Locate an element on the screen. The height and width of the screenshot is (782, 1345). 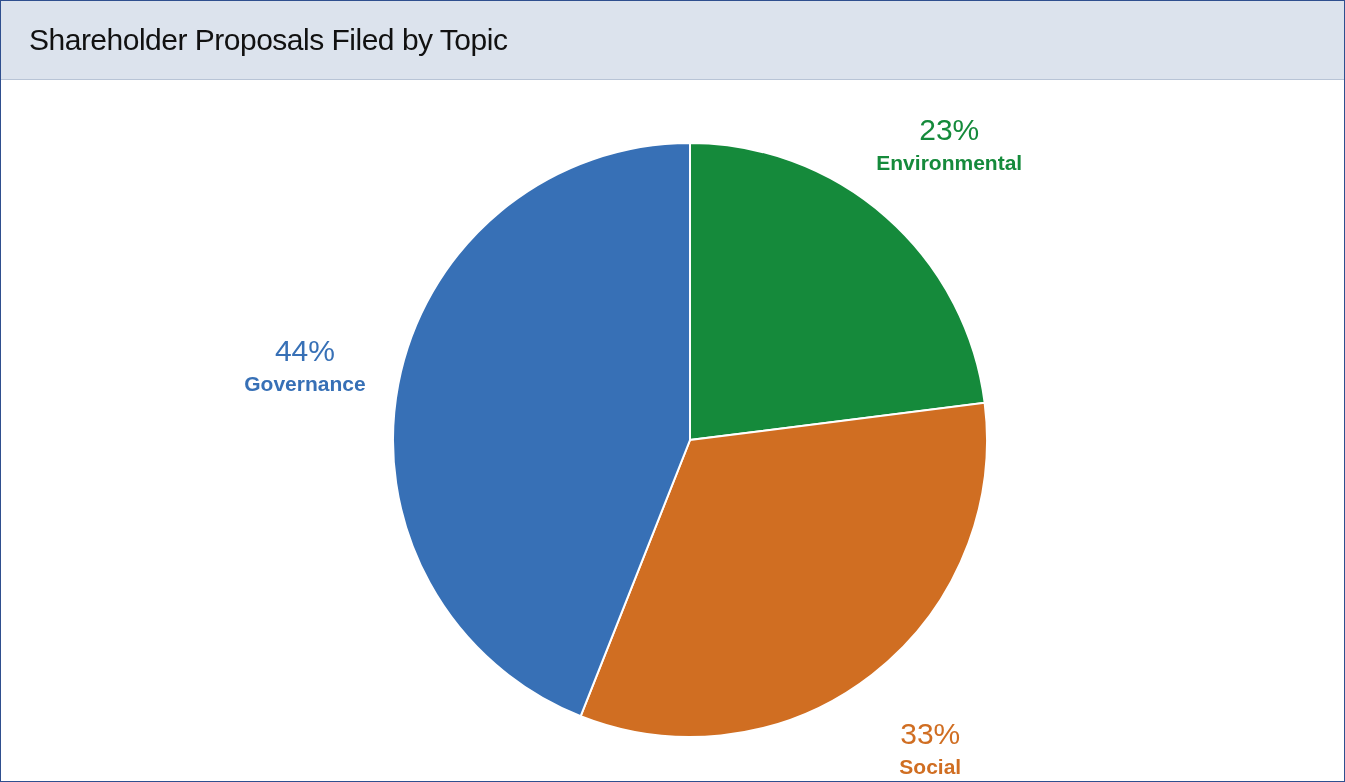
data-label: 33% is located at coordinates (930, 733).